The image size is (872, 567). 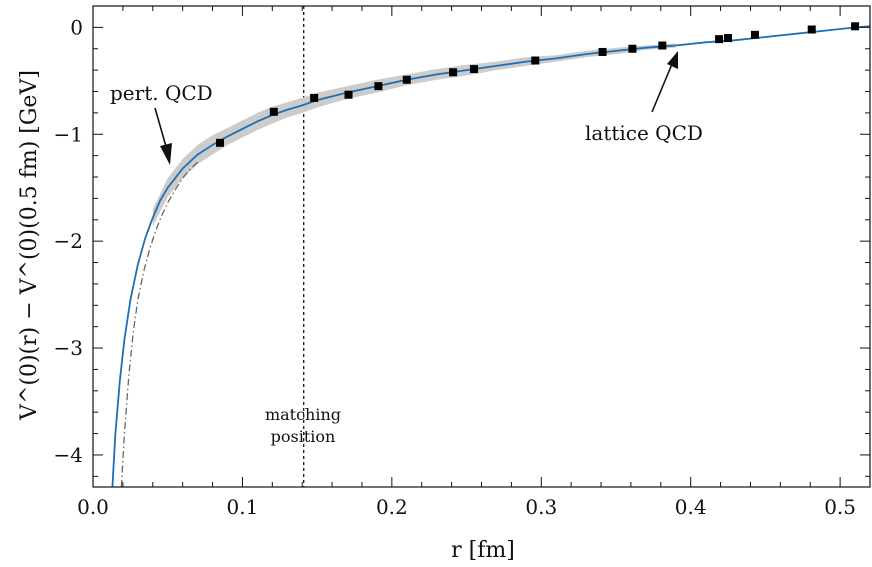 I want to click on x-axis-label: r [fm], so click(x=483, y=550).